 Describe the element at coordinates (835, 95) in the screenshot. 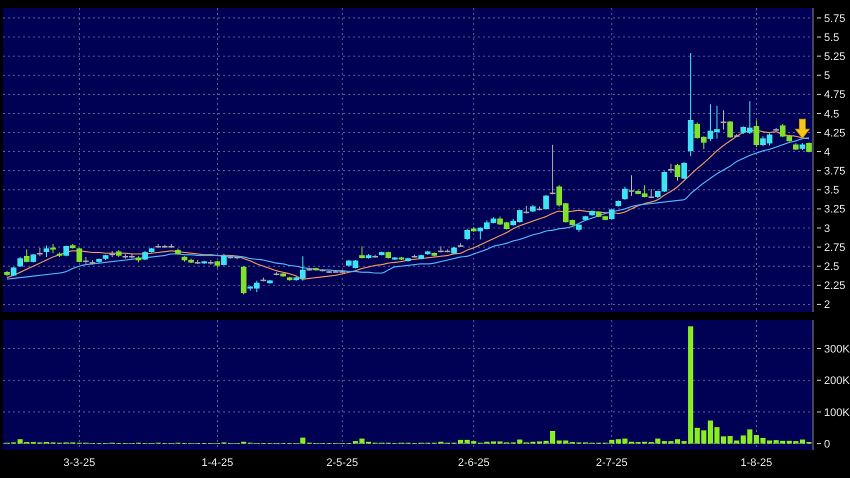

I see `y-tick-label: 4.75` at that location.